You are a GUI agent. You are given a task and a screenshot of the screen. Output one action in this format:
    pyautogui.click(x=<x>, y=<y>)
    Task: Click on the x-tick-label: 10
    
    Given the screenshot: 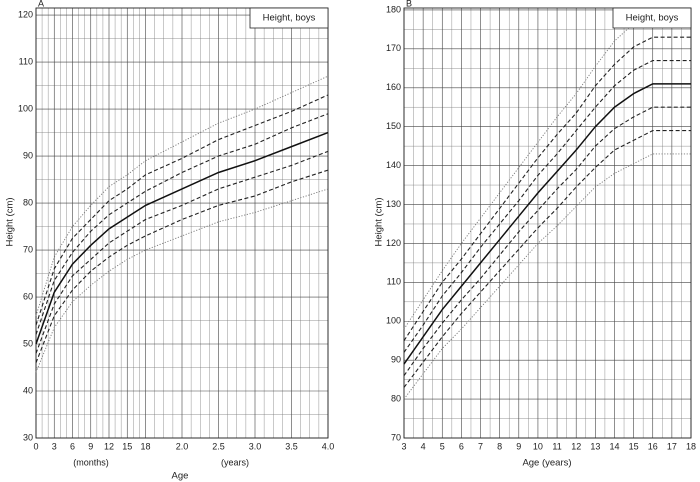 What is the action you would take?
    pyautogui.click(x=538, y=446)
    